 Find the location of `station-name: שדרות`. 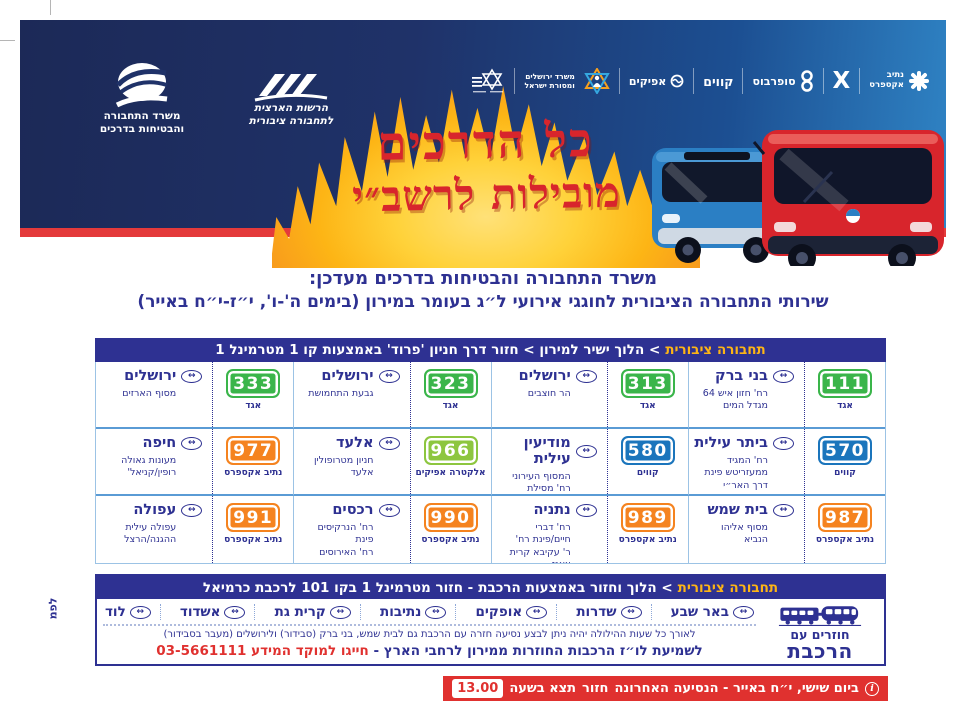

station-name: שדרות is located at coordinates (596, 612).